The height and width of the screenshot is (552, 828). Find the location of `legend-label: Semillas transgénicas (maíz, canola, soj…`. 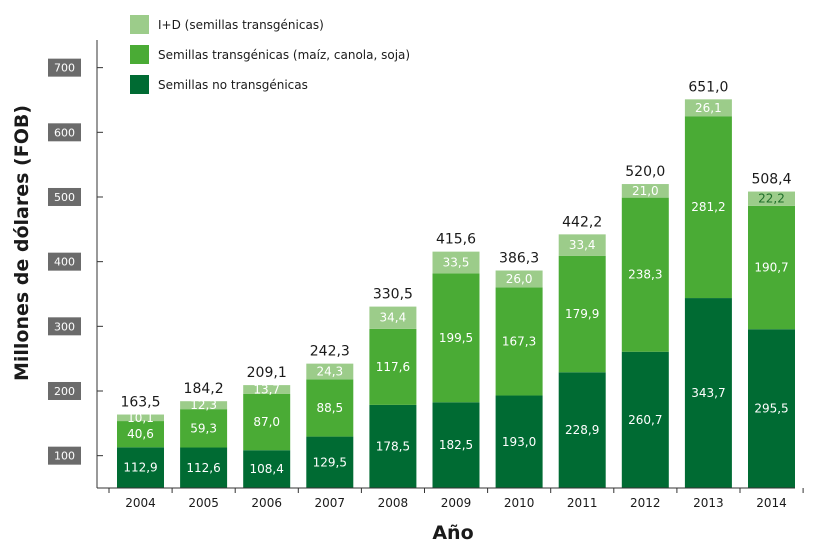

legend-label: Semillas transgénicas (maíz, canola, soj… is located at coordinates (284, 55).